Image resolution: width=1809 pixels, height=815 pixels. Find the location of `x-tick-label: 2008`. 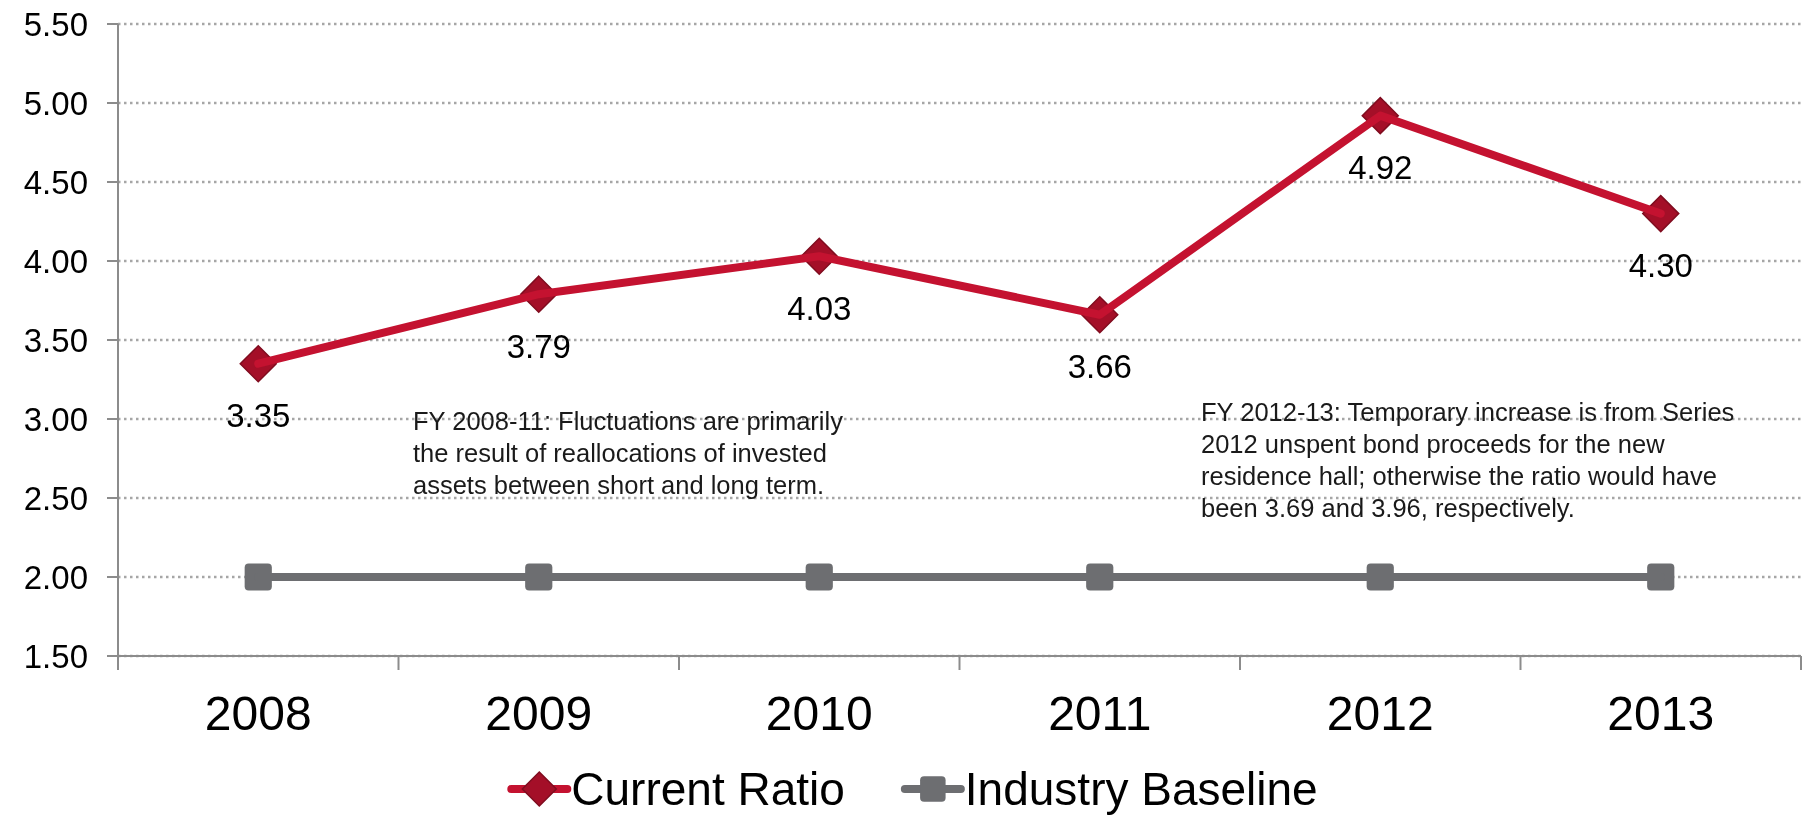

x-tick-label: 2008 is located at coordinates (258, 713).